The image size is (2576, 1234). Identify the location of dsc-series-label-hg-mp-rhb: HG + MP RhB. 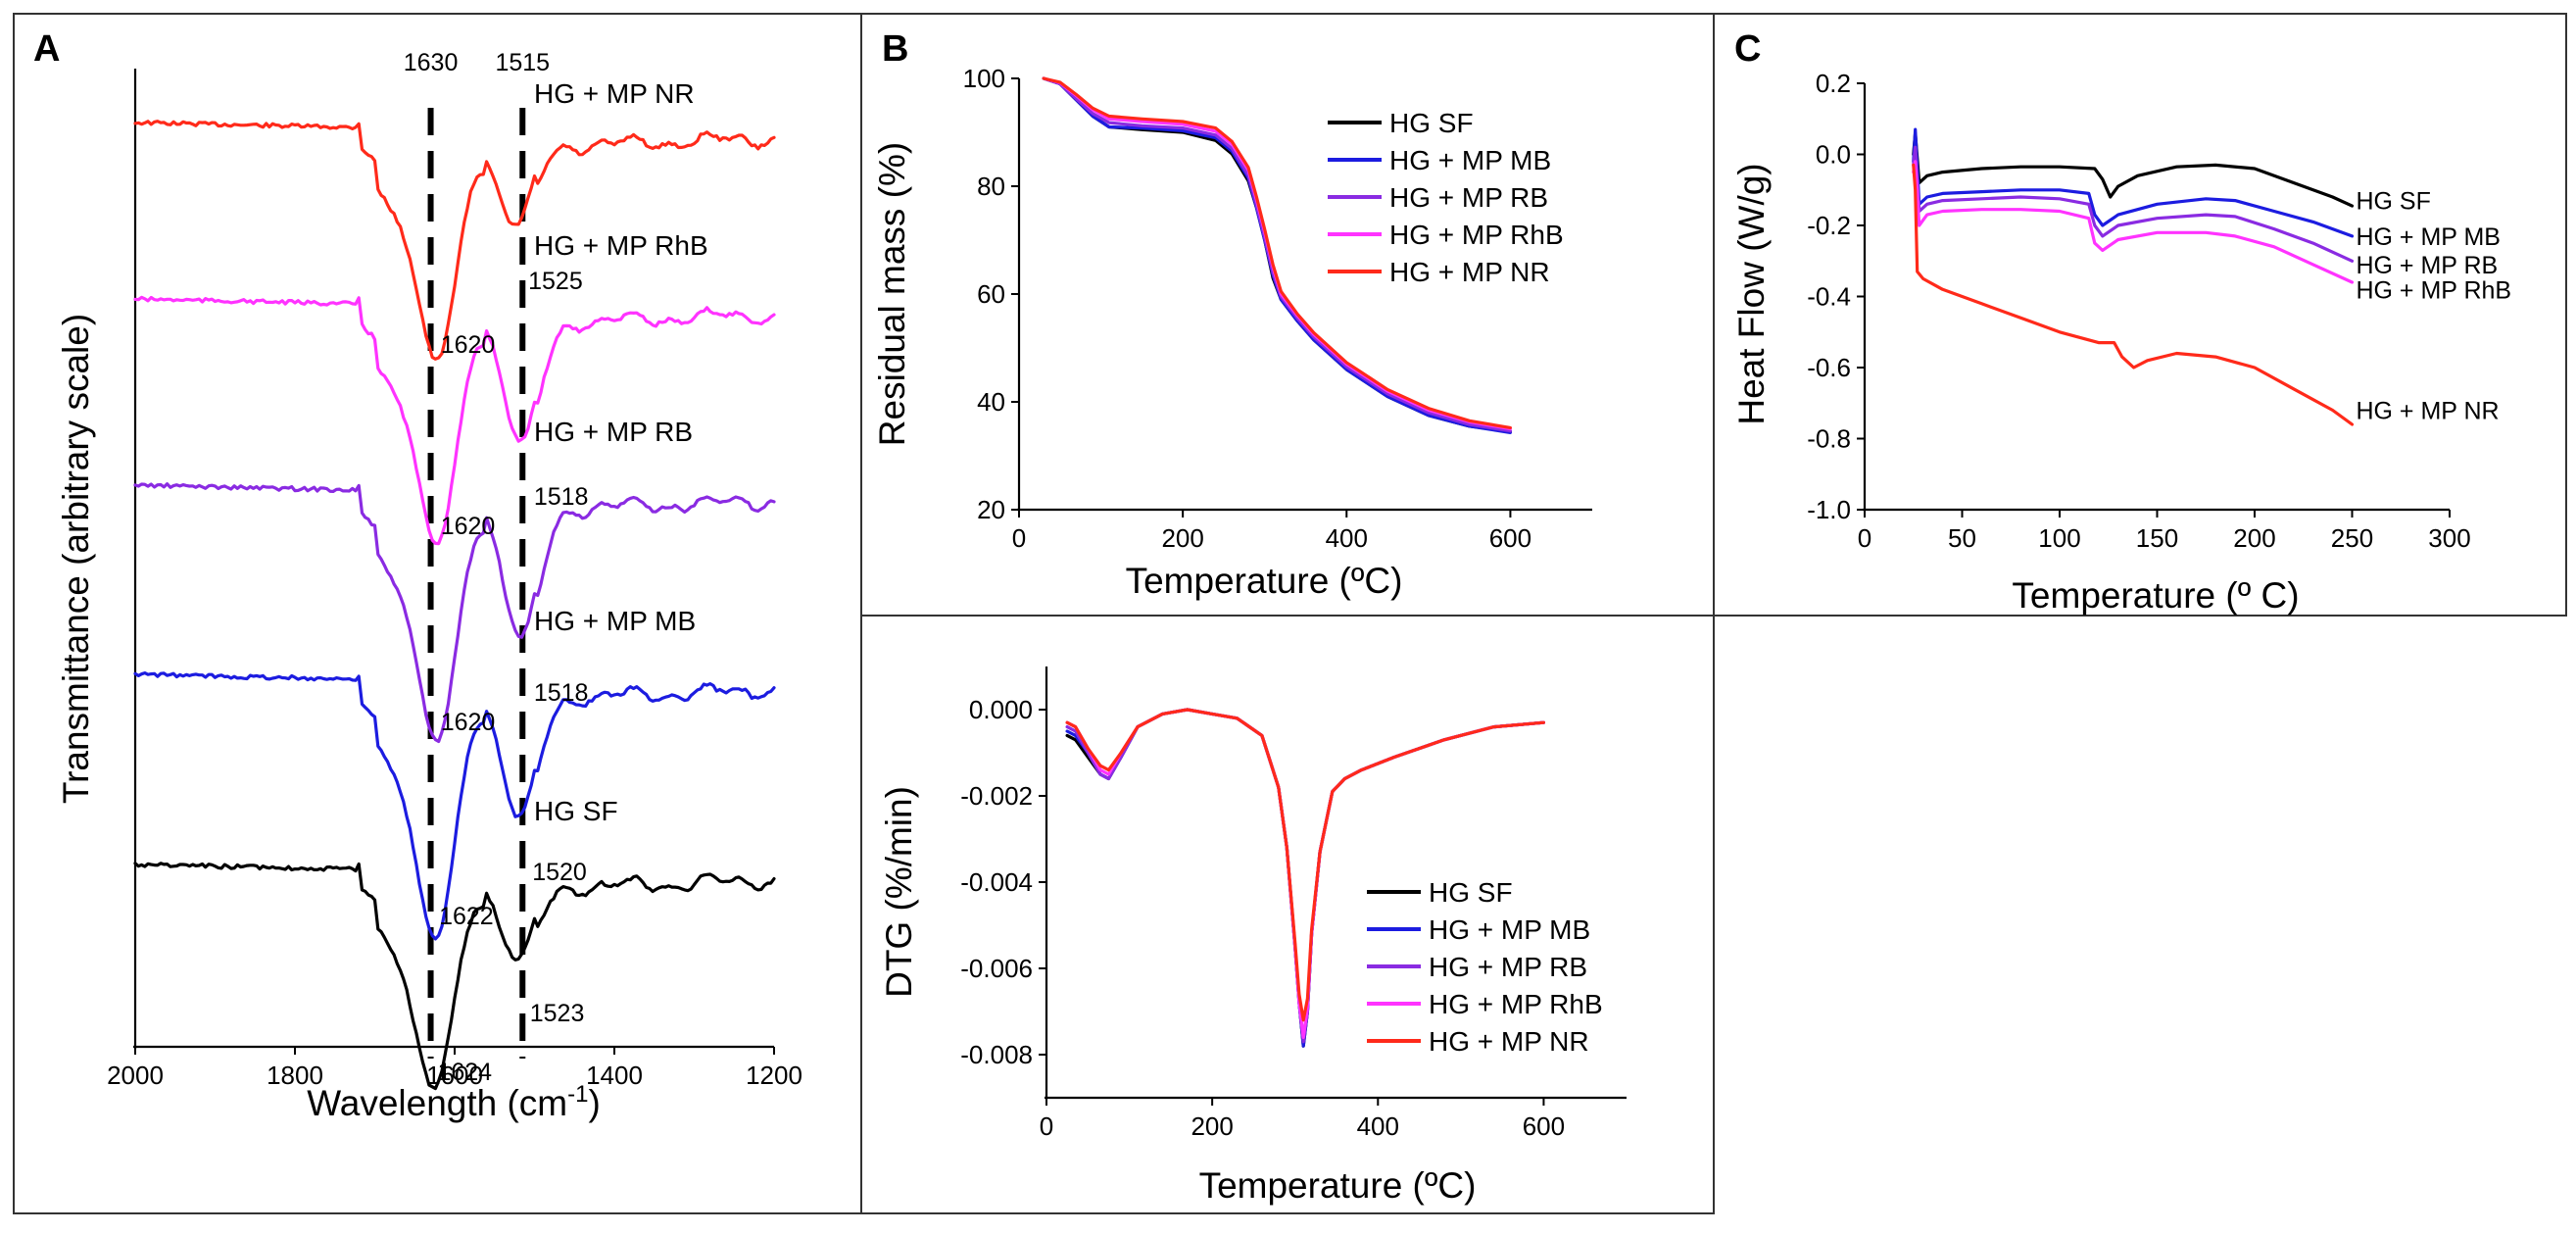
(2433, 290).